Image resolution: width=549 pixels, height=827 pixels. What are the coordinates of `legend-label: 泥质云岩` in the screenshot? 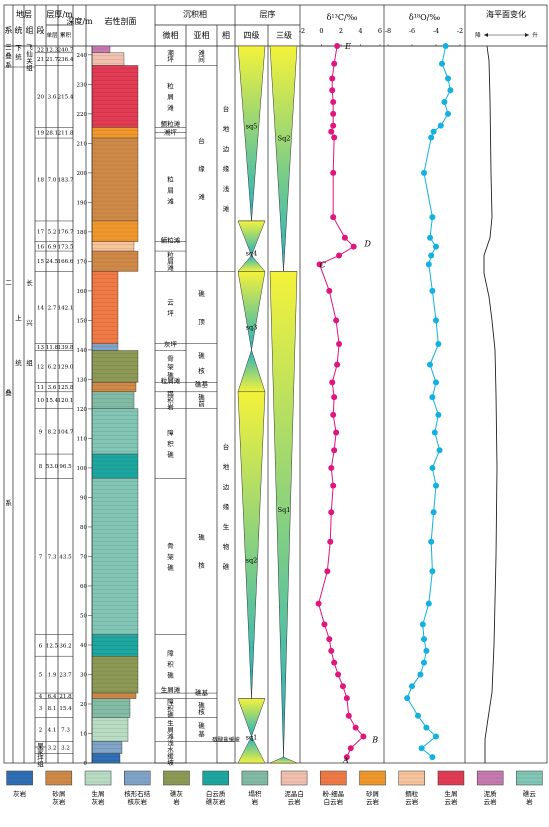 It's located at (491, 797).